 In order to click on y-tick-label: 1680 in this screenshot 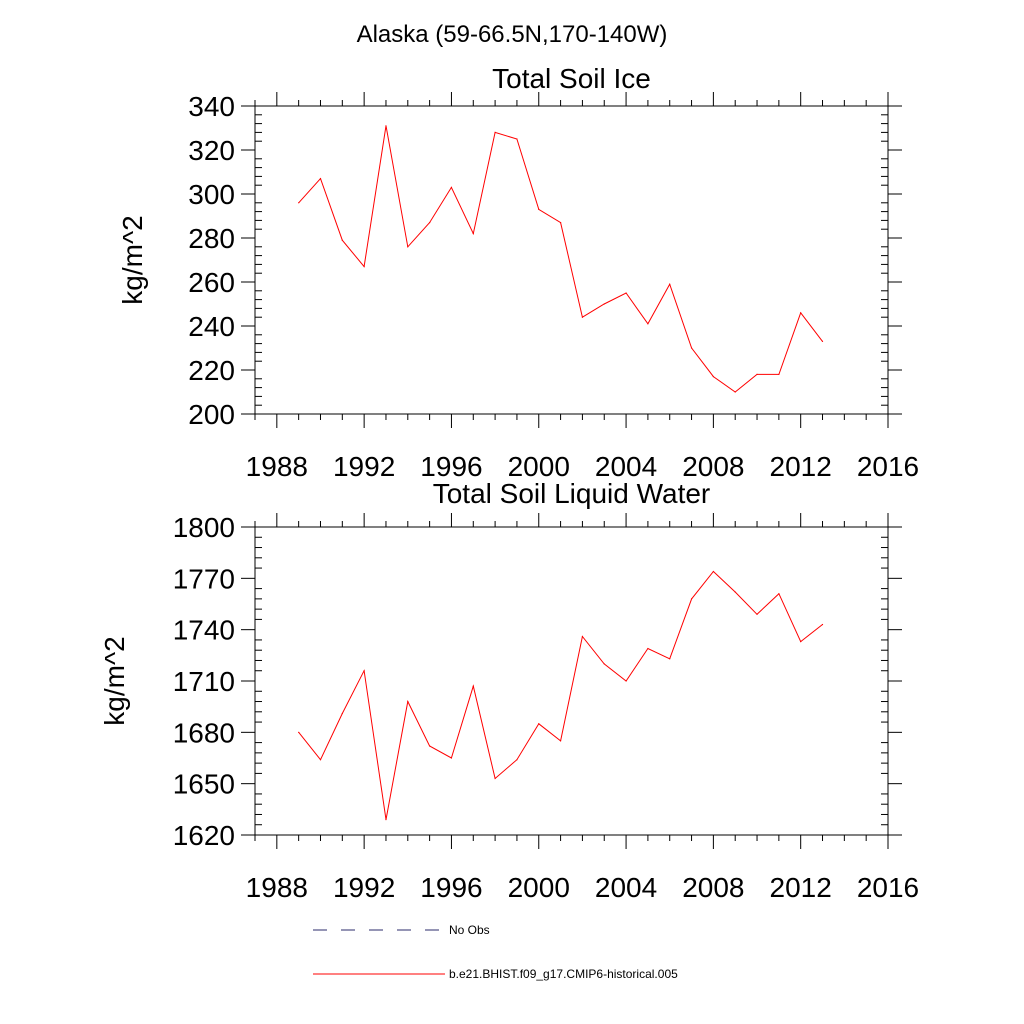, I will do `click(204, 732)`.